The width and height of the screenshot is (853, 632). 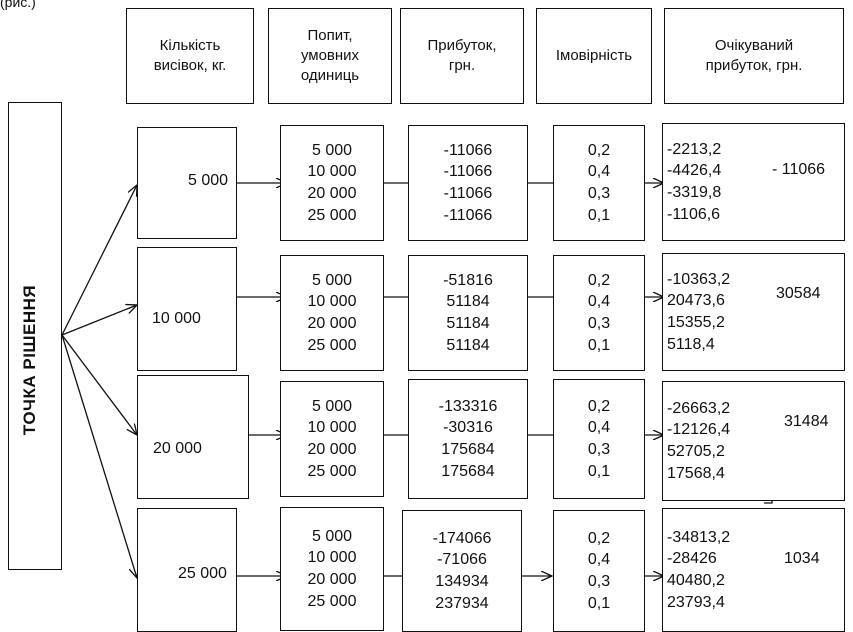 I want to click on expected-box: -10363,2 20473,6 15355,2 5118,4, so click(x=753, y=312).